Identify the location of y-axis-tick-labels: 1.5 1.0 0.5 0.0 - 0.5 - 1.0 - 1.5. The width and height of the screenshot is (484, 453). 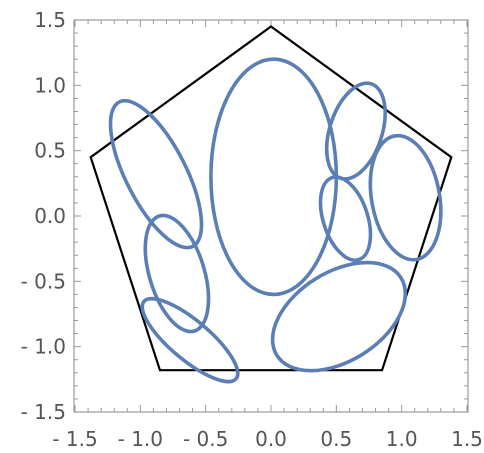
(43, 216).